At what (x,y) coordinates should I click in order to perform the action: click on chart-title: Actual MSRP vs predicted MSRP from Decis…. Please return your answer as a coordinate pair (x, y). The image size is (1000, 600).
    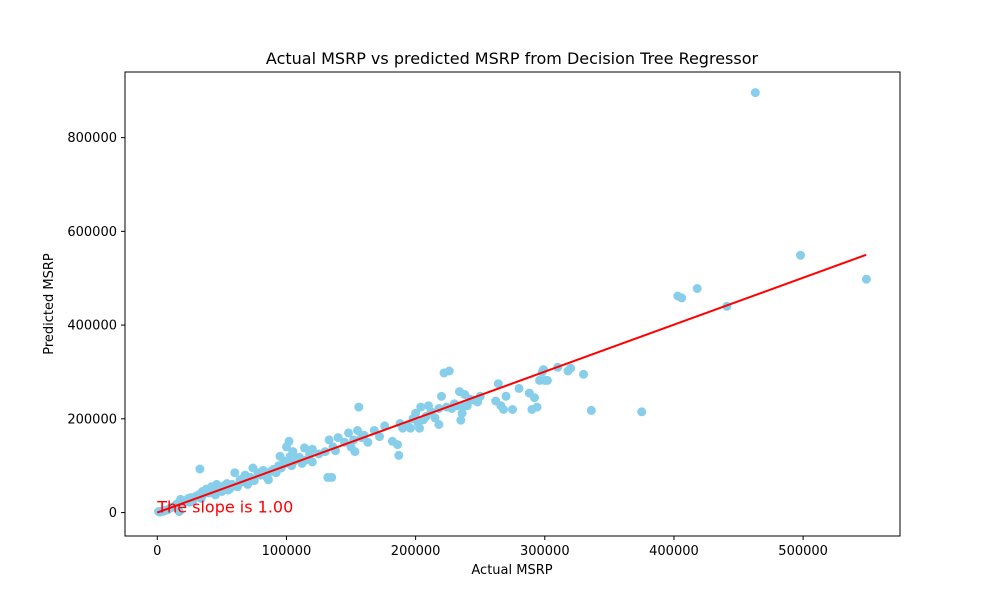
    Looking at the image, I should click on (512, 58).